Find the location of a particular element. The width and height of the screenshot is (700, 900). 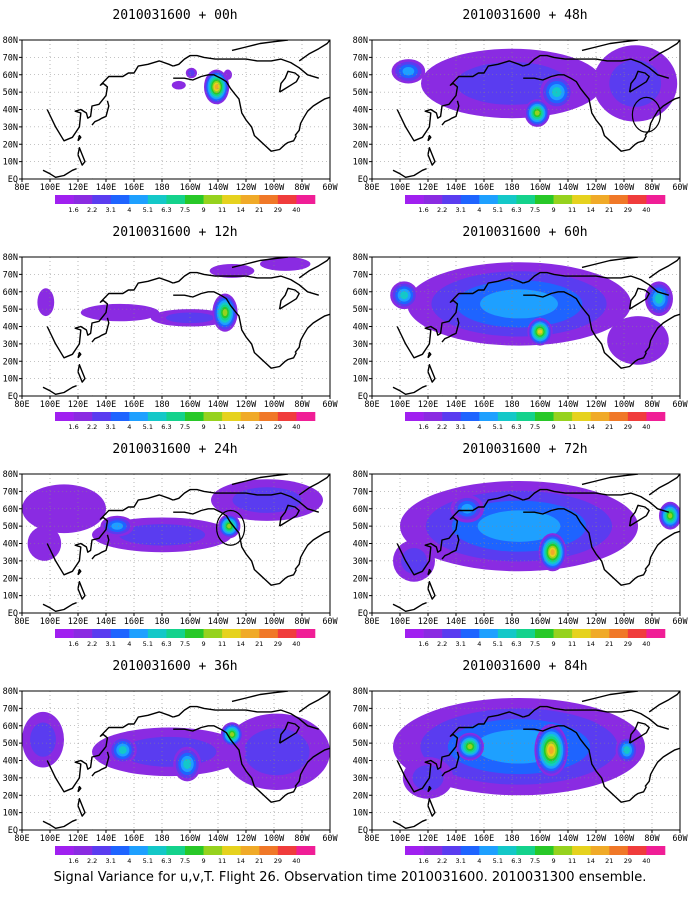

y-tick-label: 20N is located at coordinates (360, 796).